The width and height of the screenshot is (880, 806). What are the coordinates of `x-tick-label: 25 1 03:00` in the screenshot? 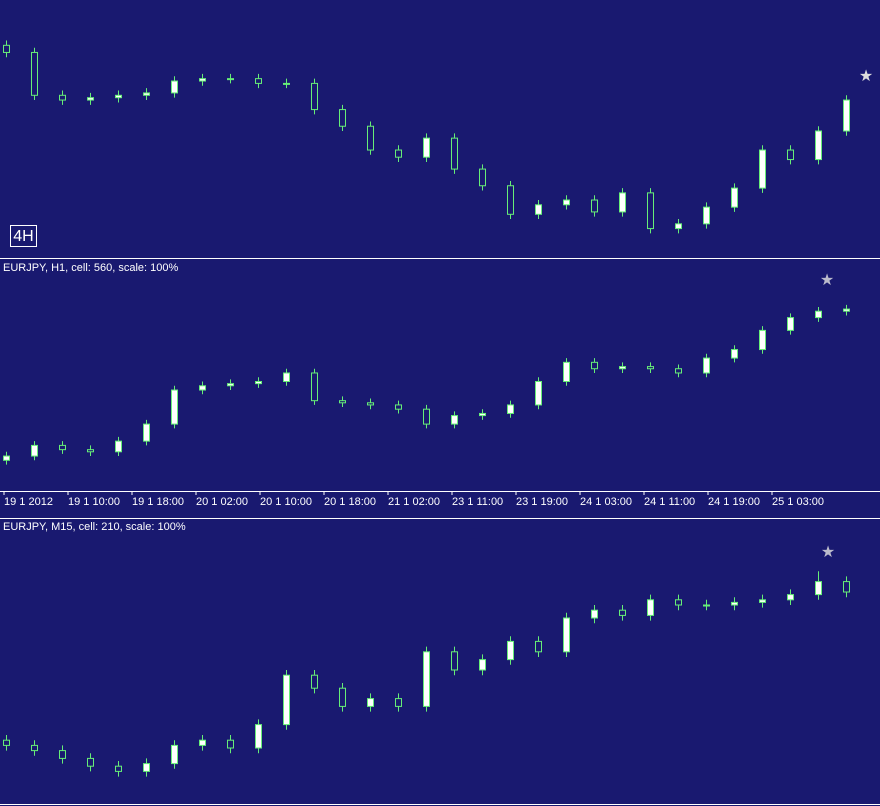 It's located at (798, 502).